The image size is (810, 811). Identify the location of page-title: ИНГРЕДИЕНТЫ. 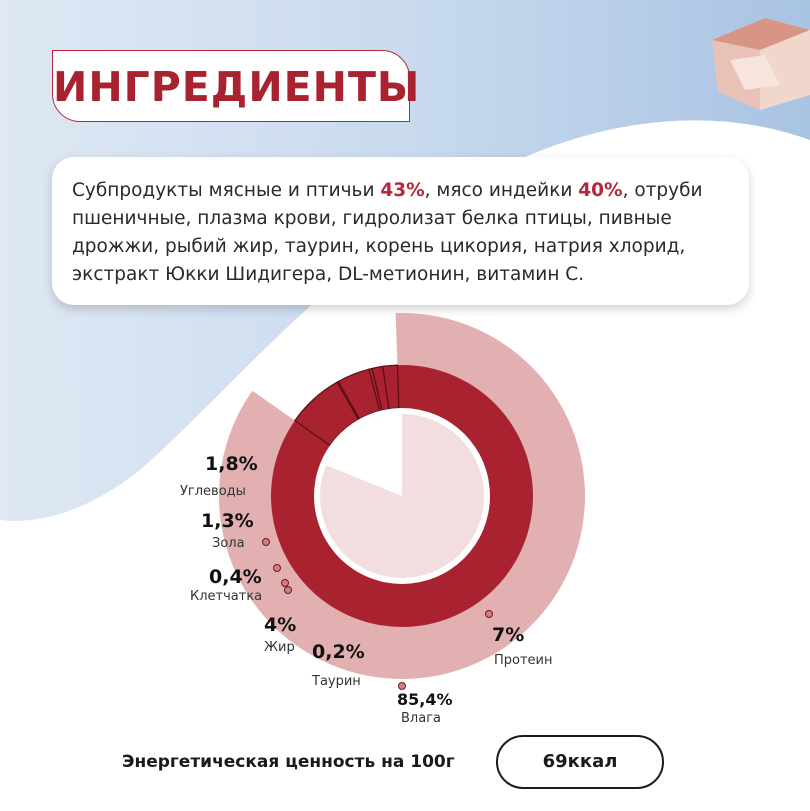
(237, 87).